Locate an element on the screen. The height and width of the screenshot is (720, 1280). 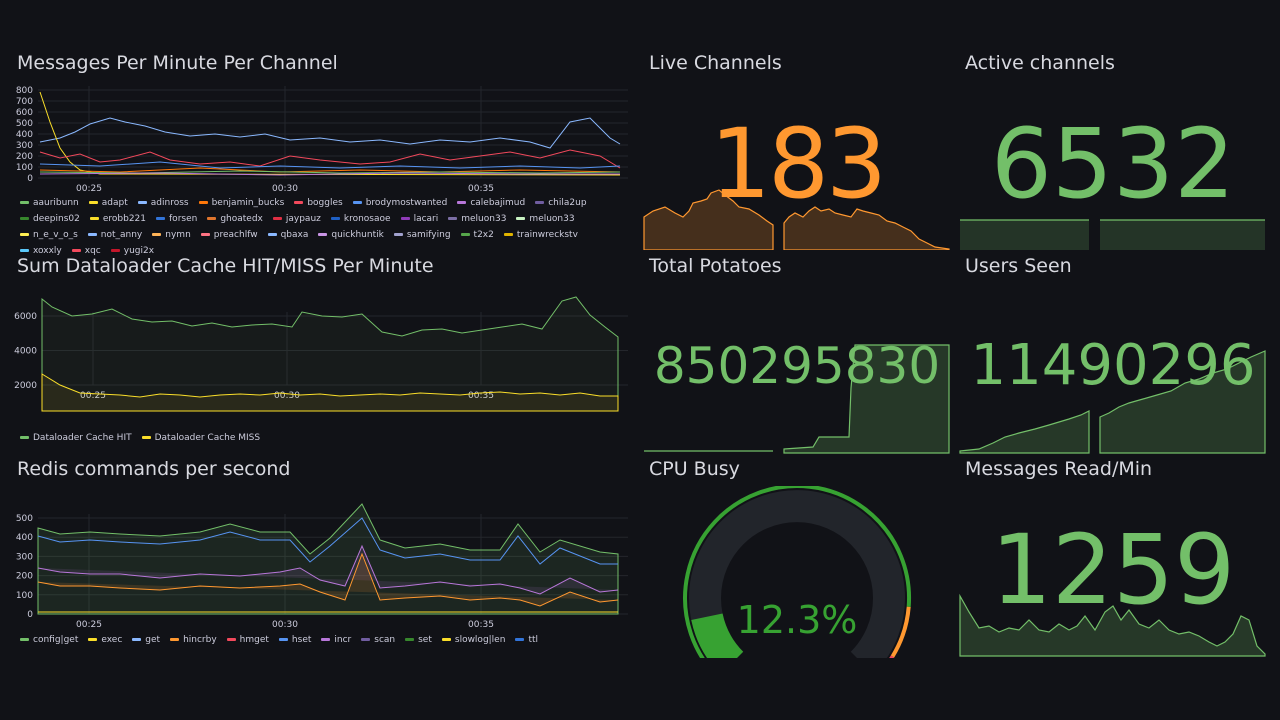
legend-item: ghoatedx is located at coordinates (235, 219).